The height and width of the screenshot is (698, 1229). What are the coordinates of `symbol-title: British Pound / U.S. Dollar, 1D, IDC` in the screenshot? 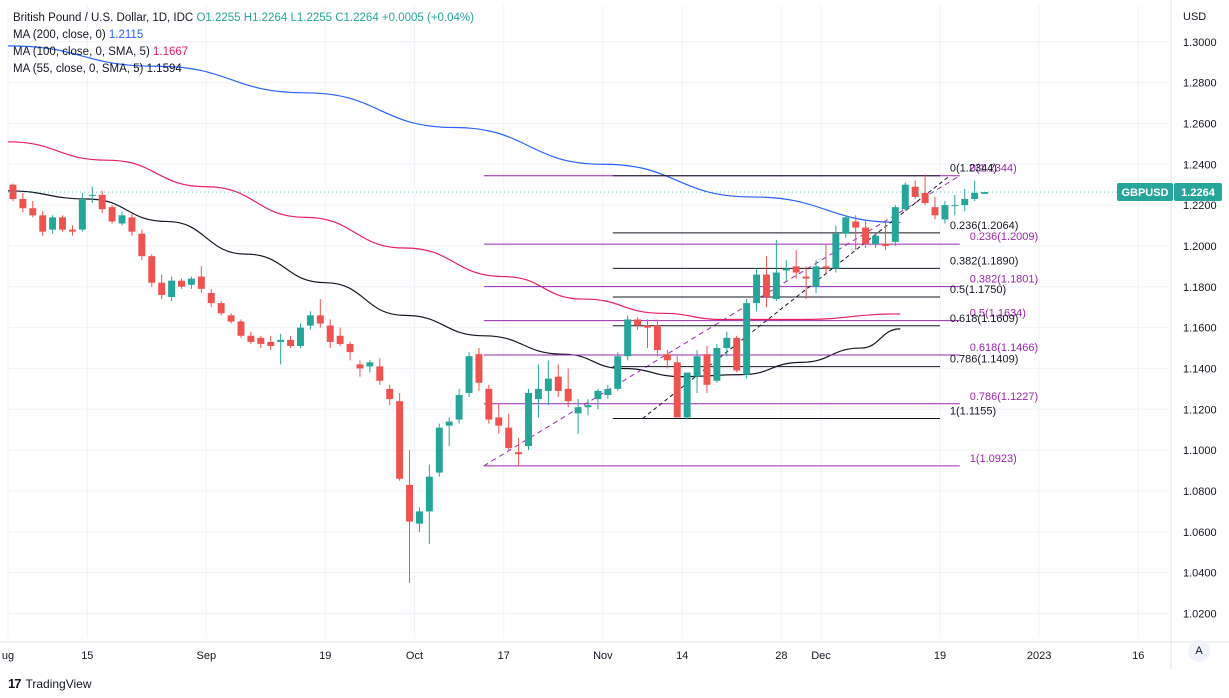 It's located at (103, 18).